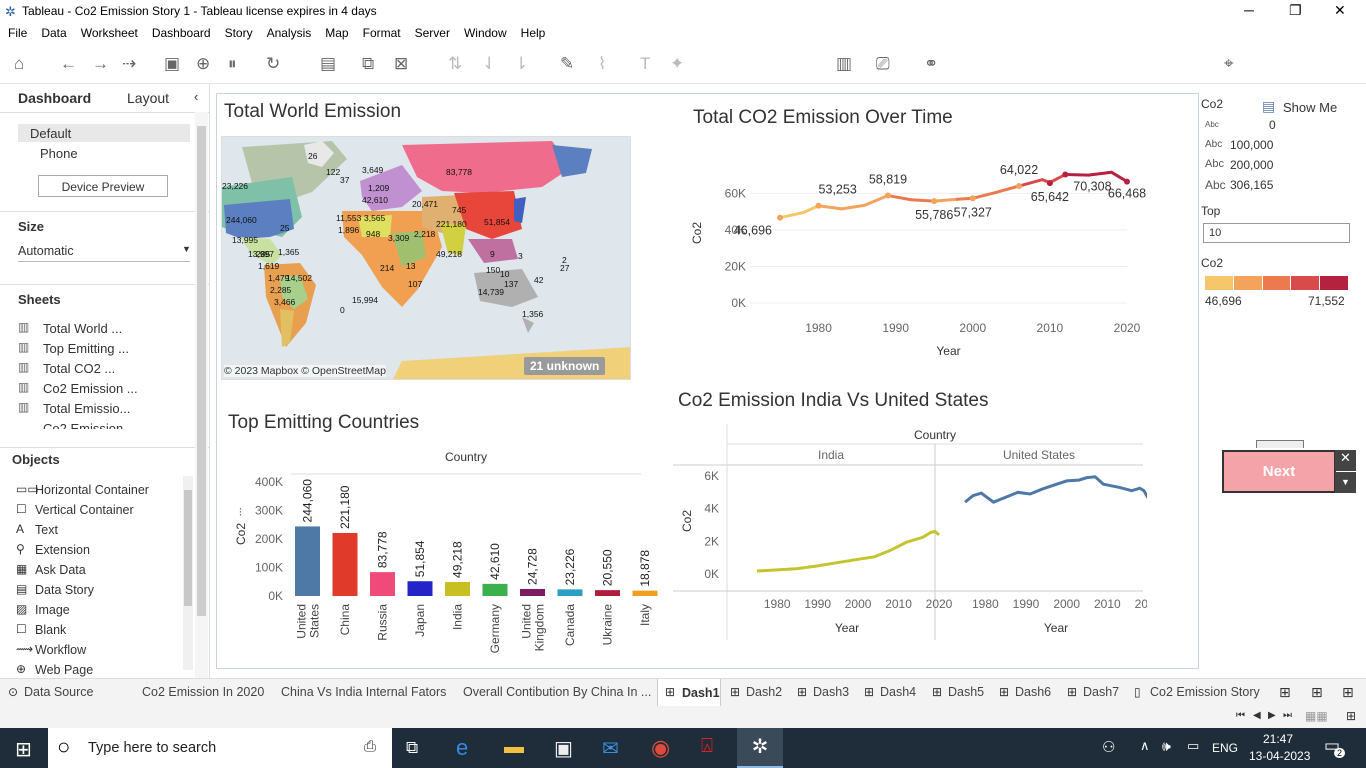  What do you see at coordinates (100, 63) in the screenshot?
I see `redo-icon: →` at bounding box center [100, 63].